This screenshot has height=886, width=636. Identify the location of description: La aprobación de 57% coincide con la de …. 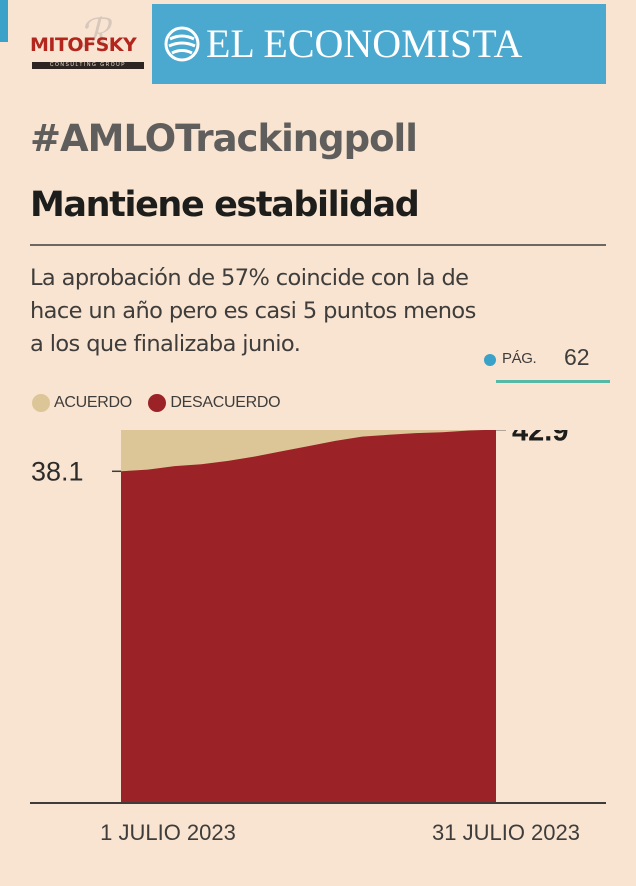
(320, 311).